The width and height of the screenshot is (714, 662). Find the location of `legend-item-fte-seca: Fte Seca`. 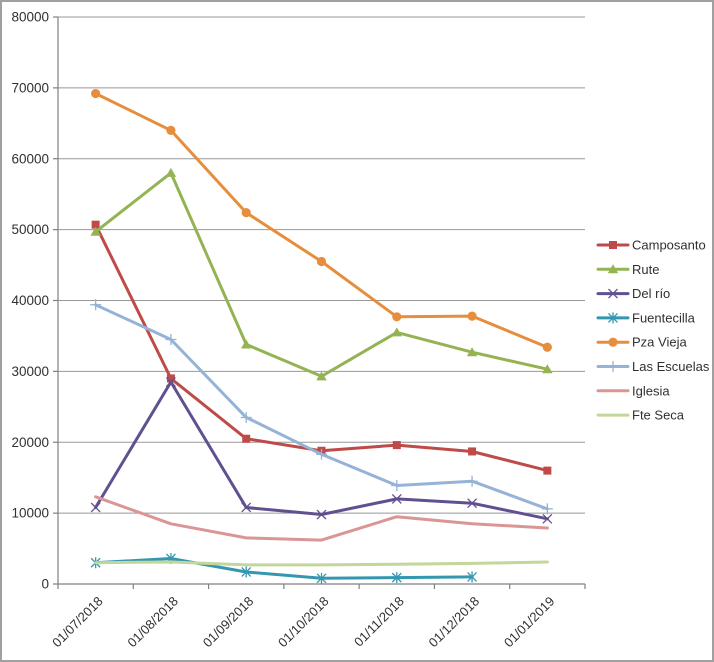

legend-item-fte-seca: Fte Seca is located at coordinates (640, 415).